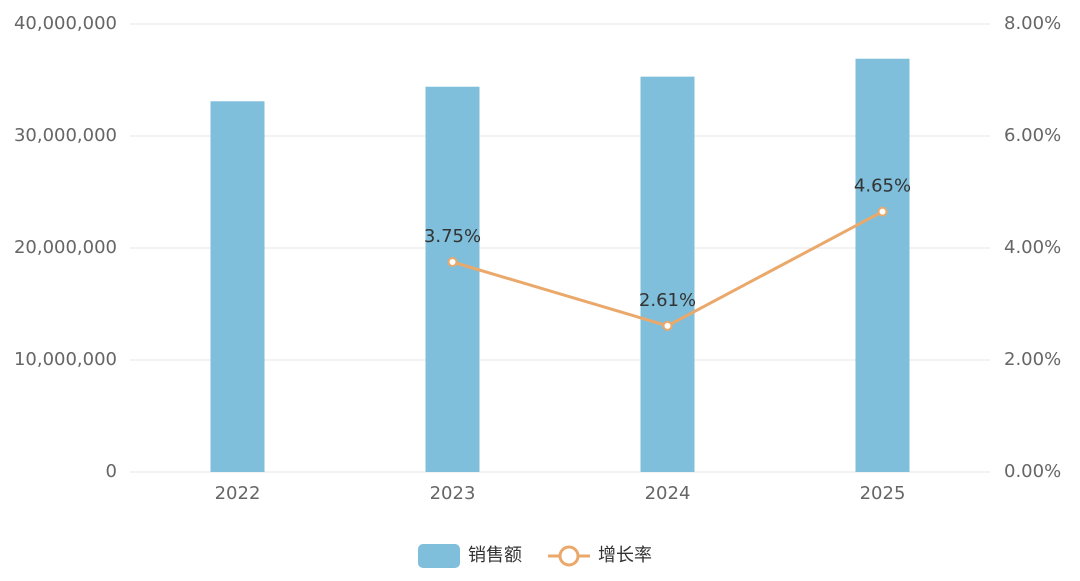 The height and width of the screenshot is (581, 1080). What do you see at coordinates (625, 555) in the screenshot?
I see `legend-label: 增长率` at bounding box center [625, 555].